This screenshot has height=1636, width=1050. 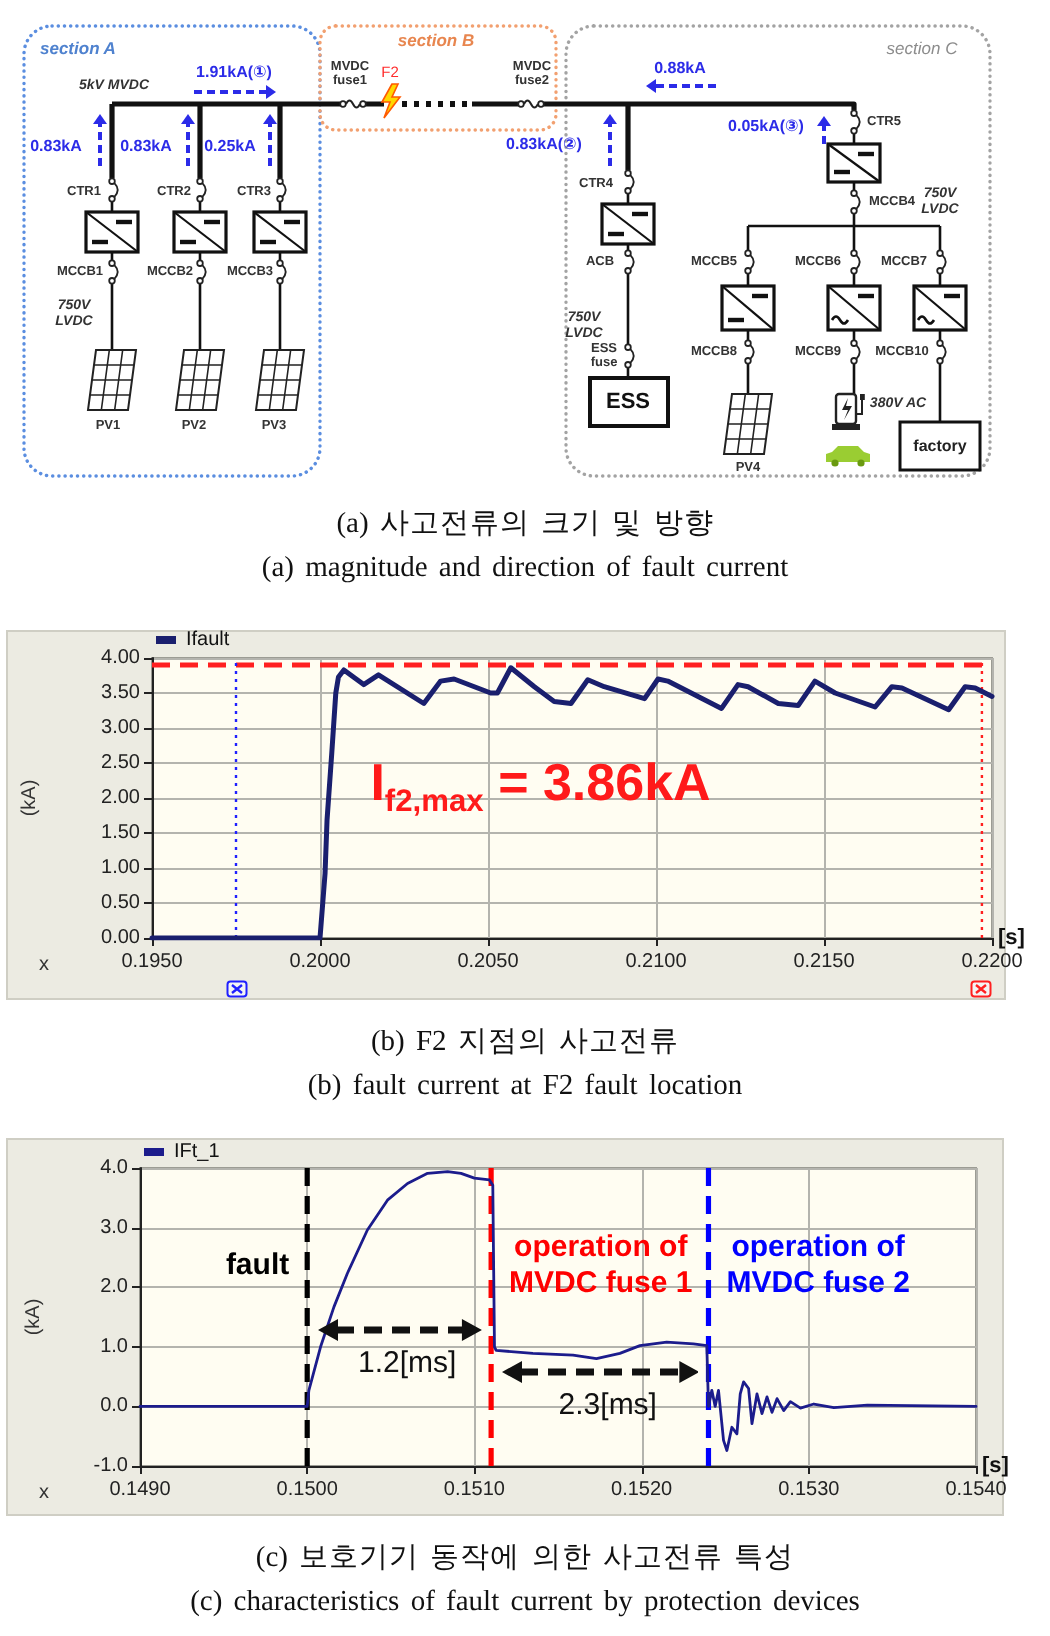 What do you see at coordinates (197, 1152) in the screenshot?
I see `legend-label: IFt_1` at bounding box center [197, 1152].